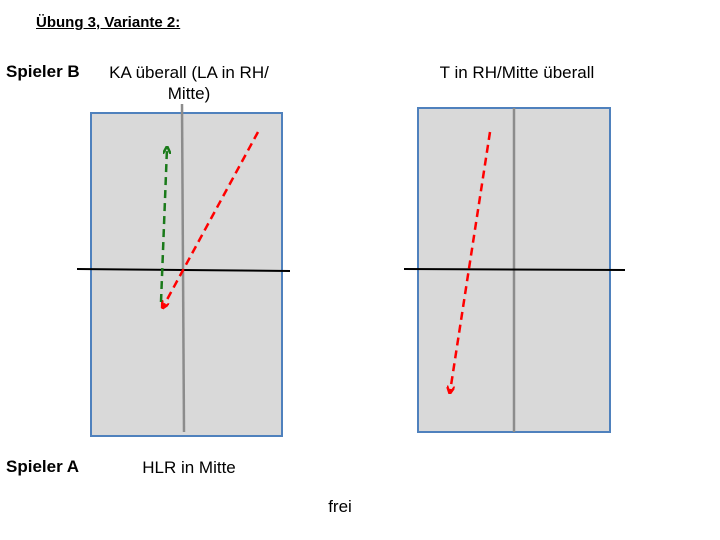 This screenshot has width=720, height=540. What do you see at coordinates (108, 22) in the screenshot?
I see `page-title: Übung 3, Variante 2:` at bounding box center [108, 22].